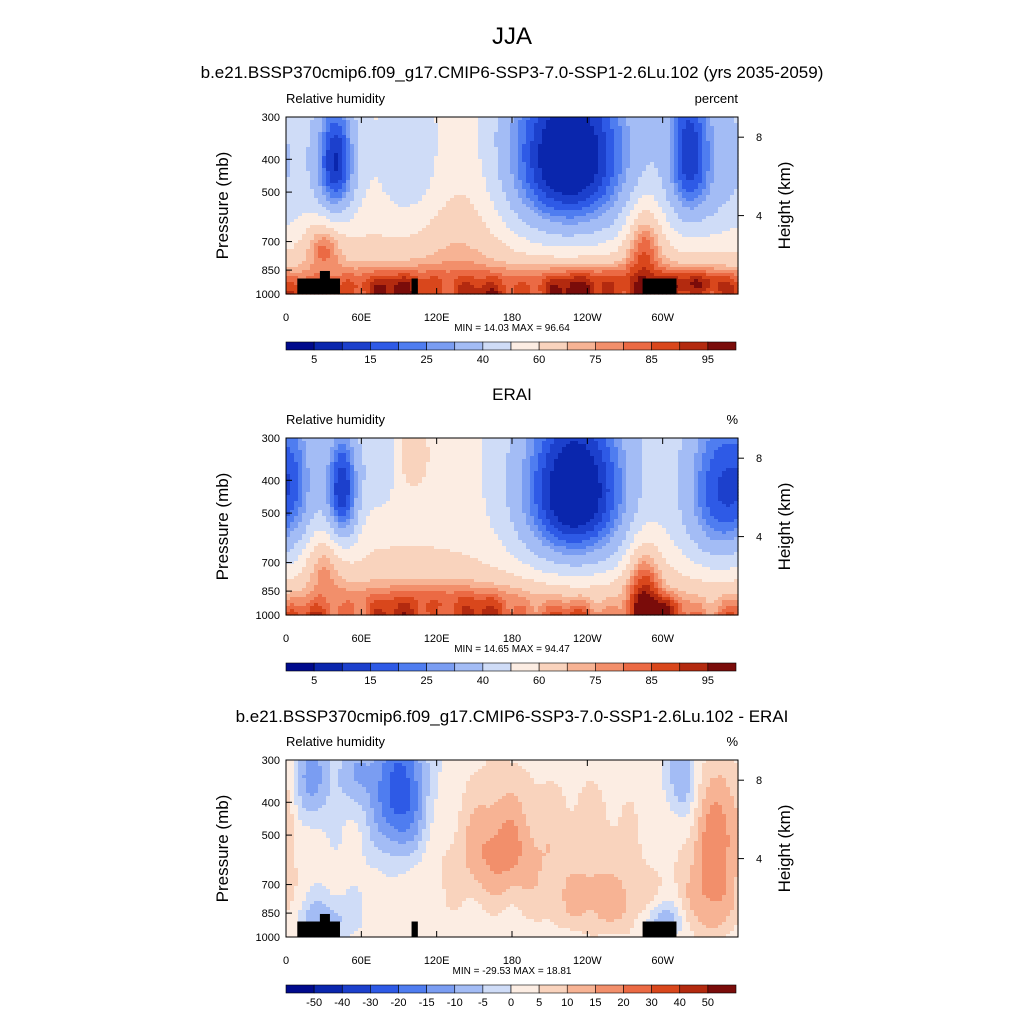 This screenshot has height=1029, width=1024. Describe the element at coordinates (512, 206) in the screenshot. I see `heatmap-field` at that location.